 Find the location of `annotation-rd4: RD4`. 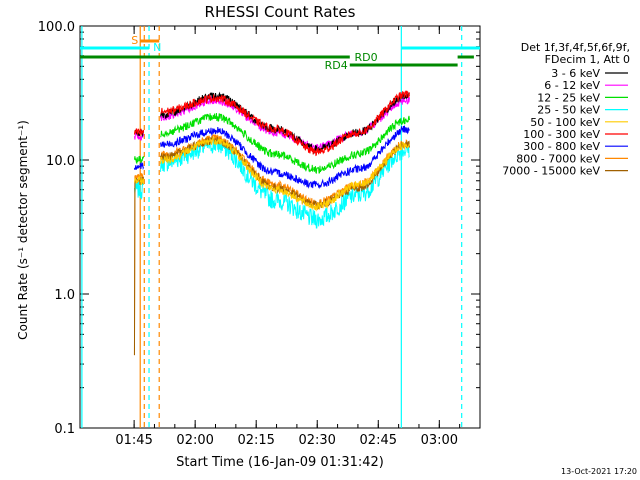

annotation-rd4: RD4 is located at coordinates (336, 65).